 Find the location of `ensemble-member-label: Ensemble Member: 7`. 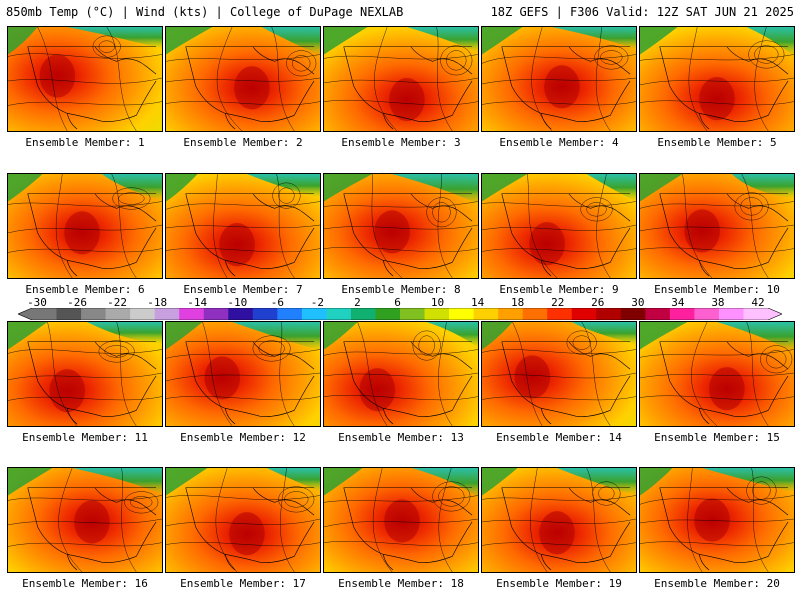

ensemble-member-label: Ensemble Member: 7 is located at coordinates (243, 289).